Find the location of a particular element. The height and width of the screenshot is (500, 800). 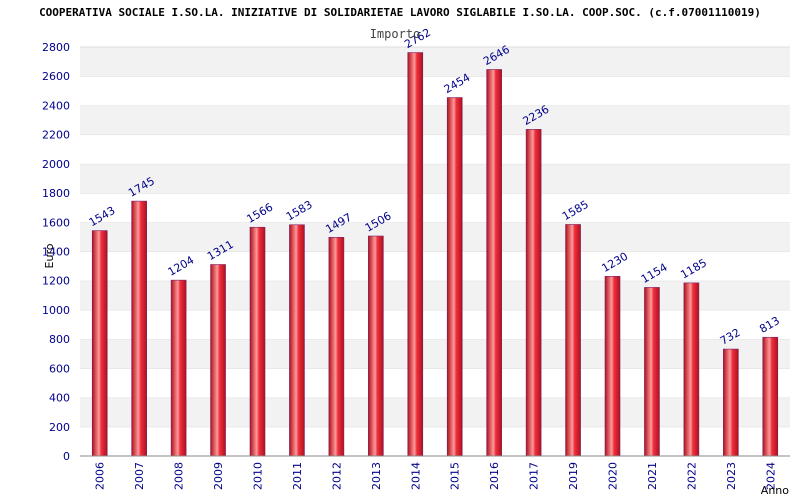

x-tick-label: 2009 is located at coordinates (218, 476).